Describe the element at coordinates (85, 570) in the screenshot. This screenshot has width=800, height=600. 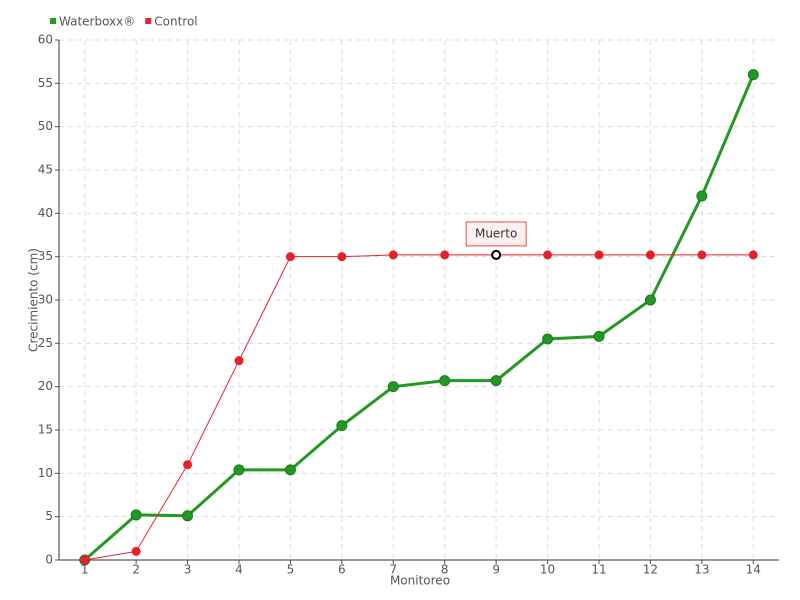
I see `x-tick-label: 1` at that location.